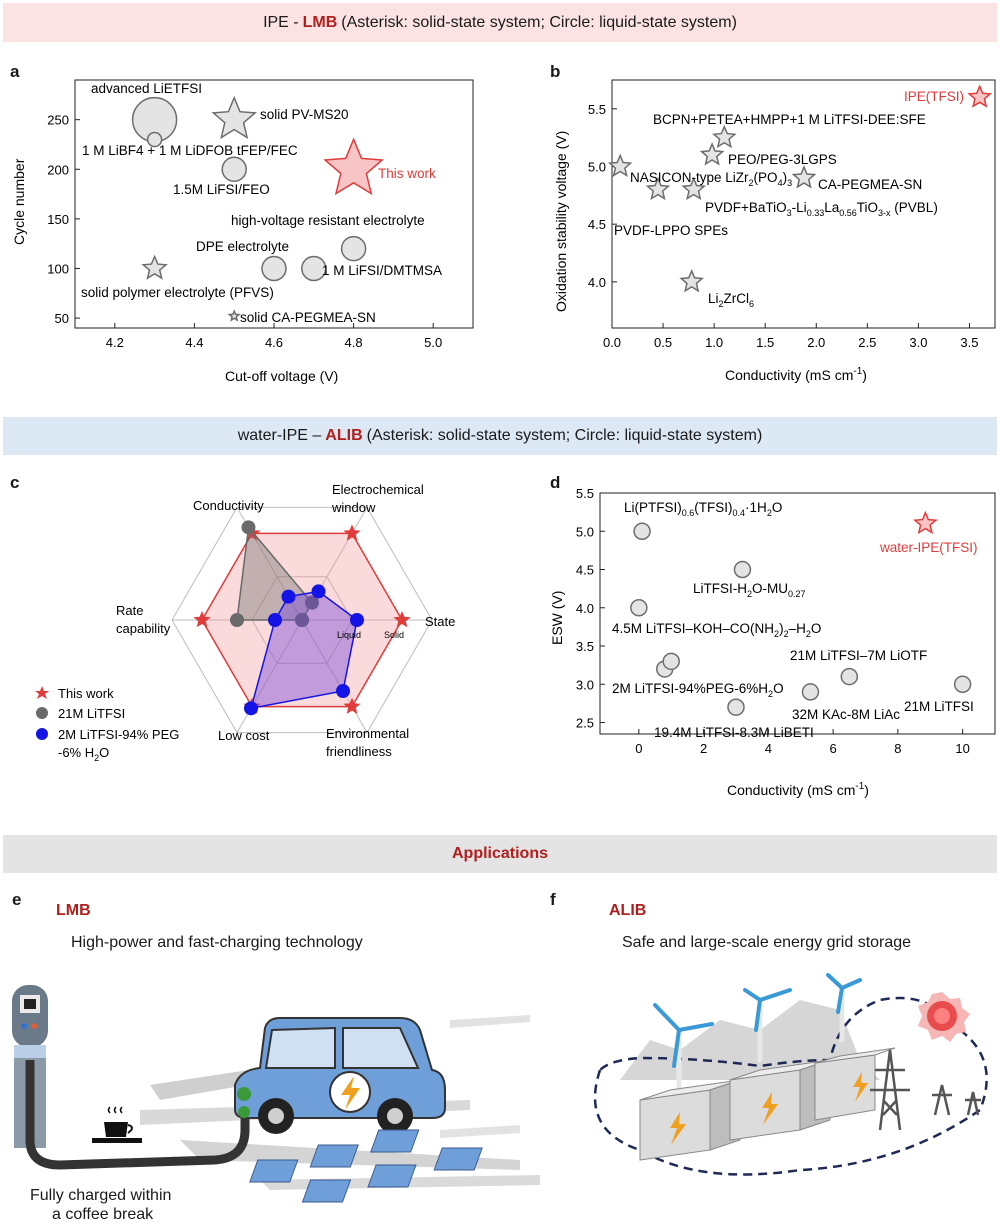 This screenshot has height=1225, width=1000. I want to click on point-d-19-4m-litfsi-8-3m-libeti, so click(736, 707).